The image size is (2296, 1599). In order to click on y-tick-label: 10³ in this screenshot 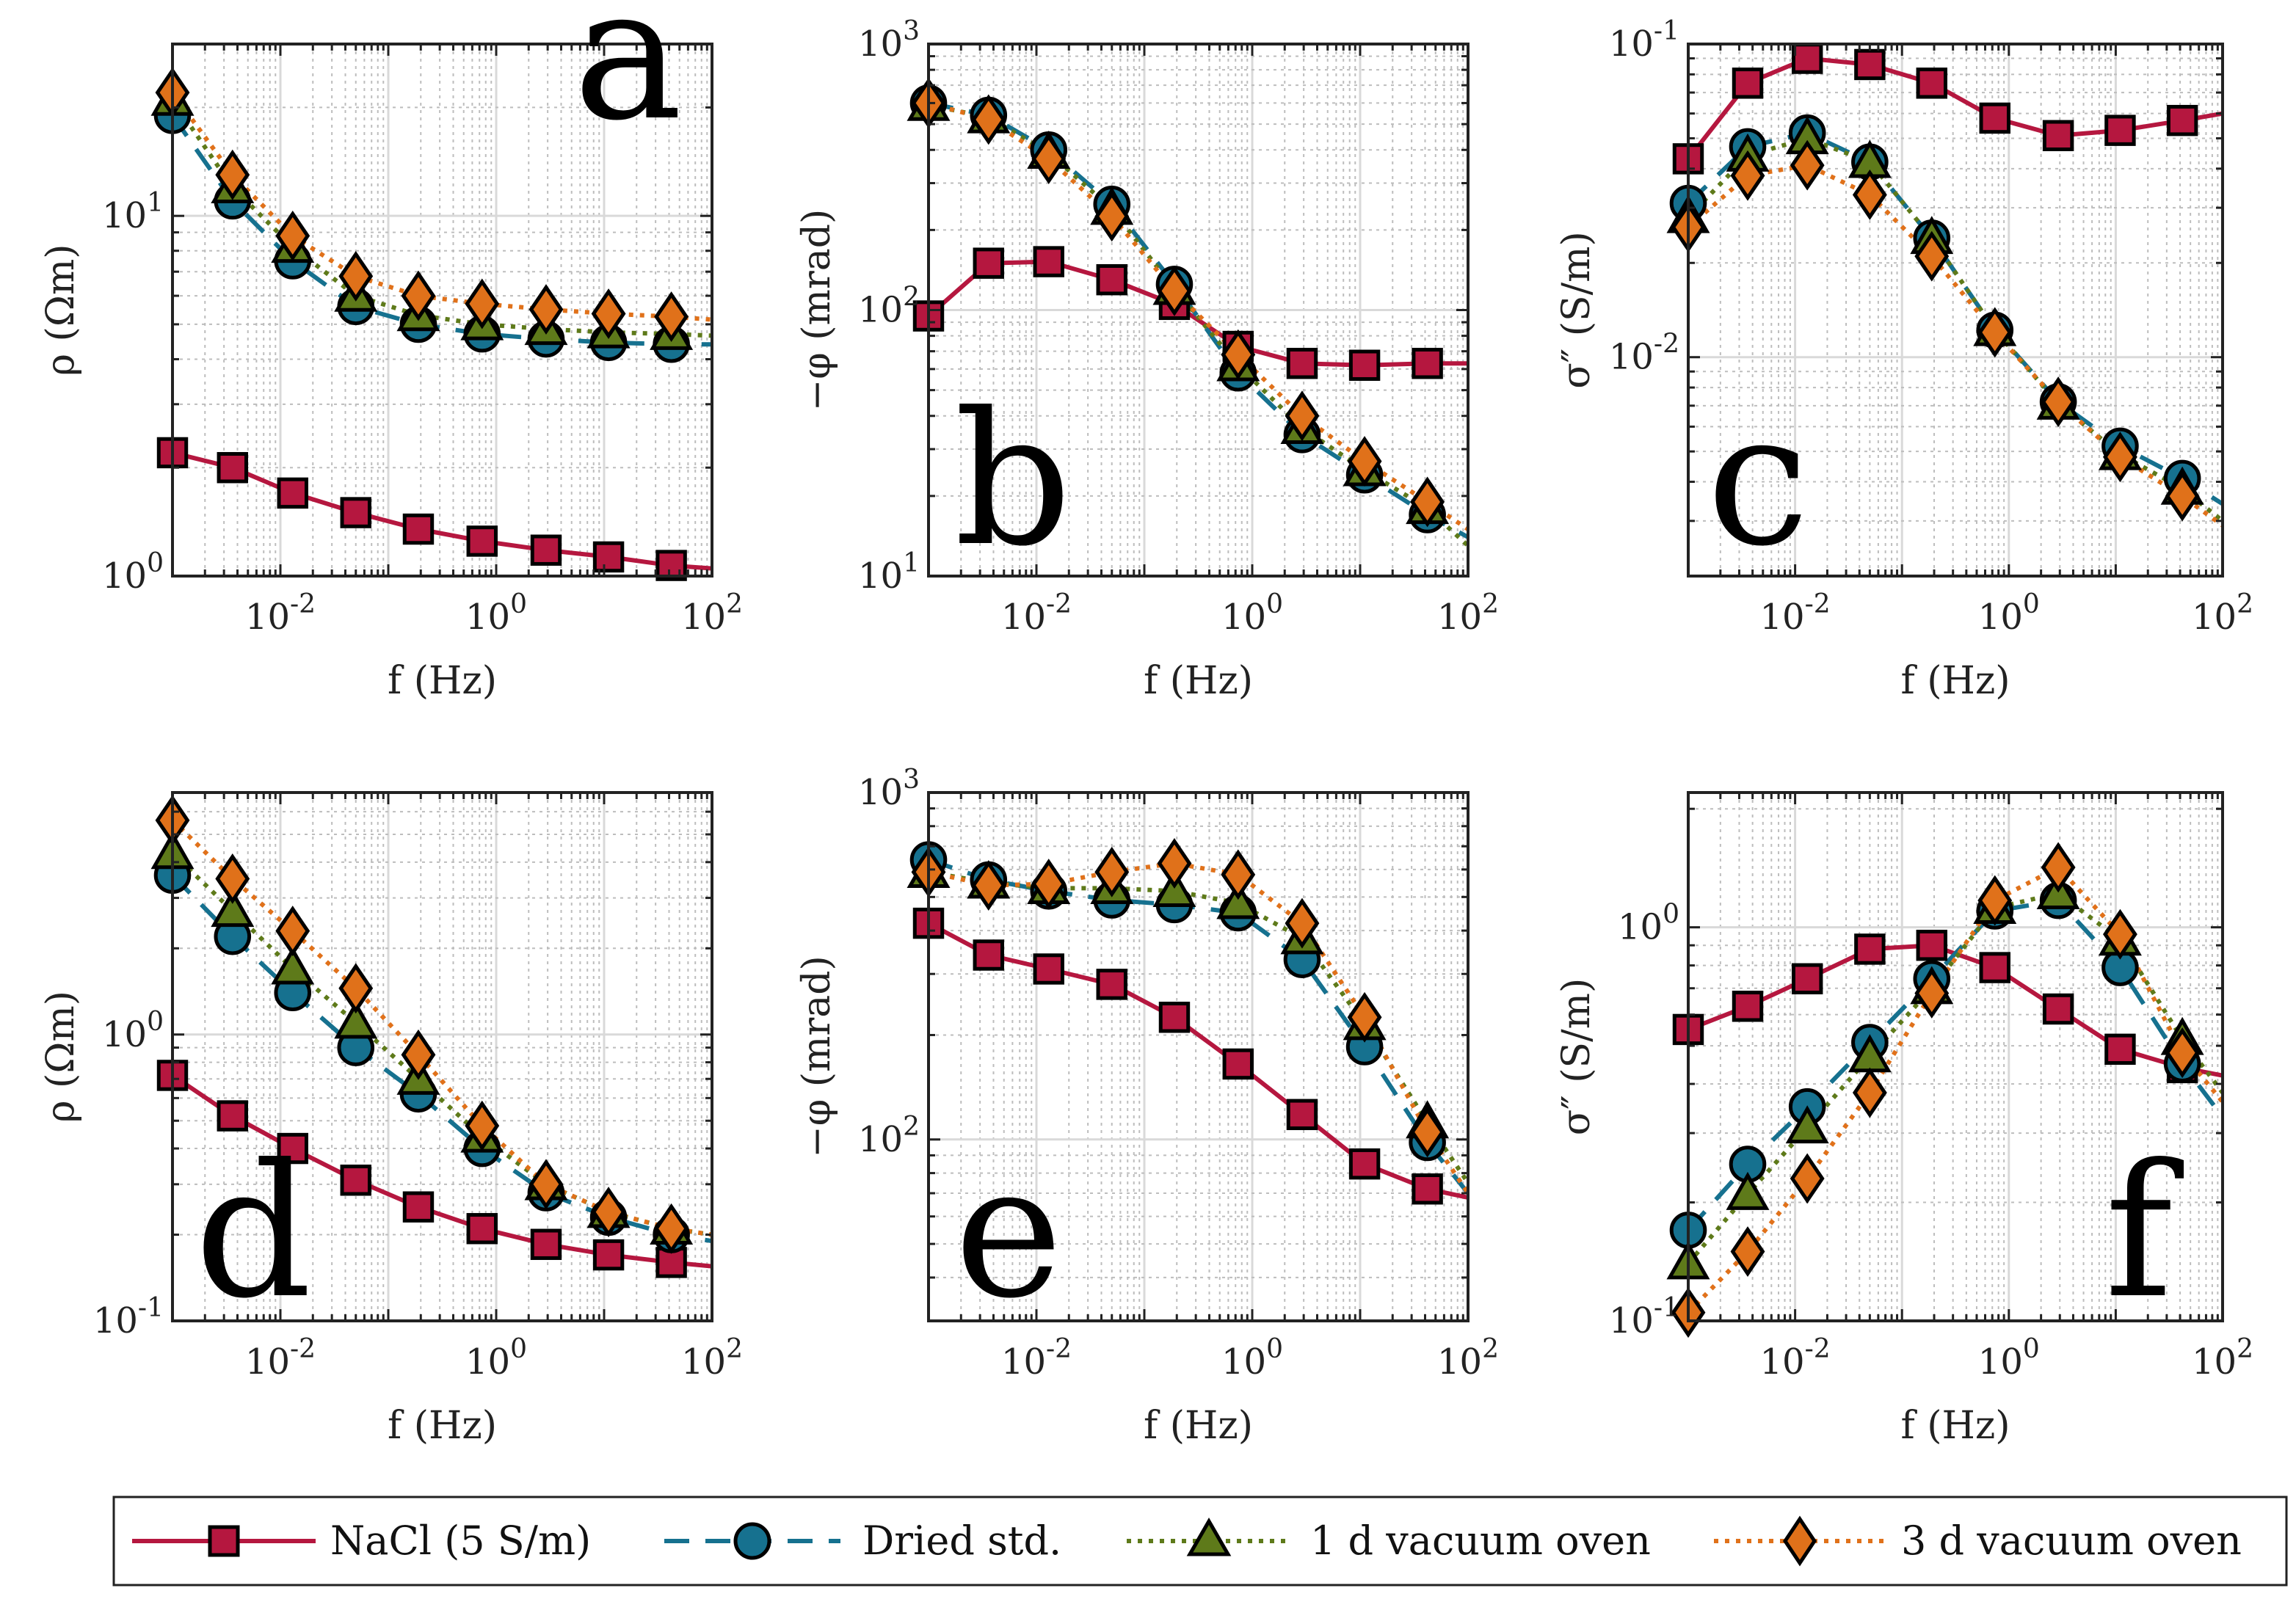, I will do `click(889, 789)`.